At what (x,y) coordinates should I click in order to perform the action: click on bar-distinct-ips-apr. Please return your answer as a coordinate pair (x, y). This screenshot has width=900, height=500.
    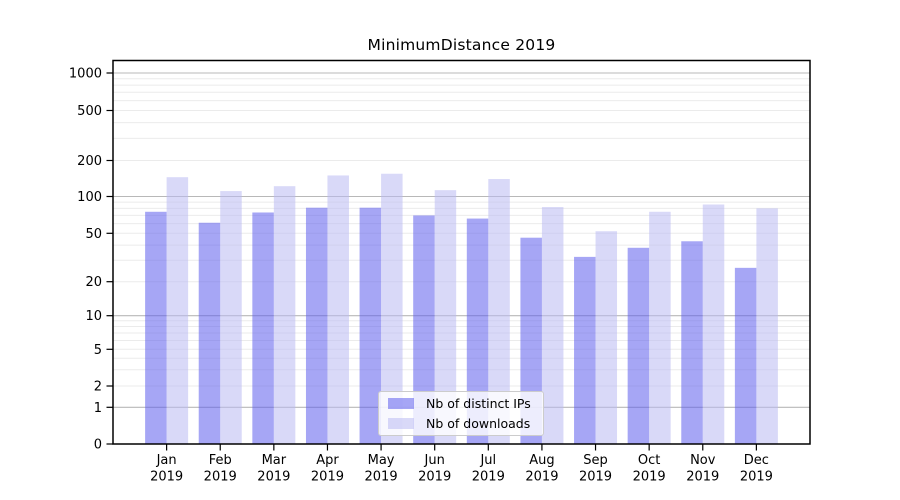
    Looking at the image, I should click on (316, 325).